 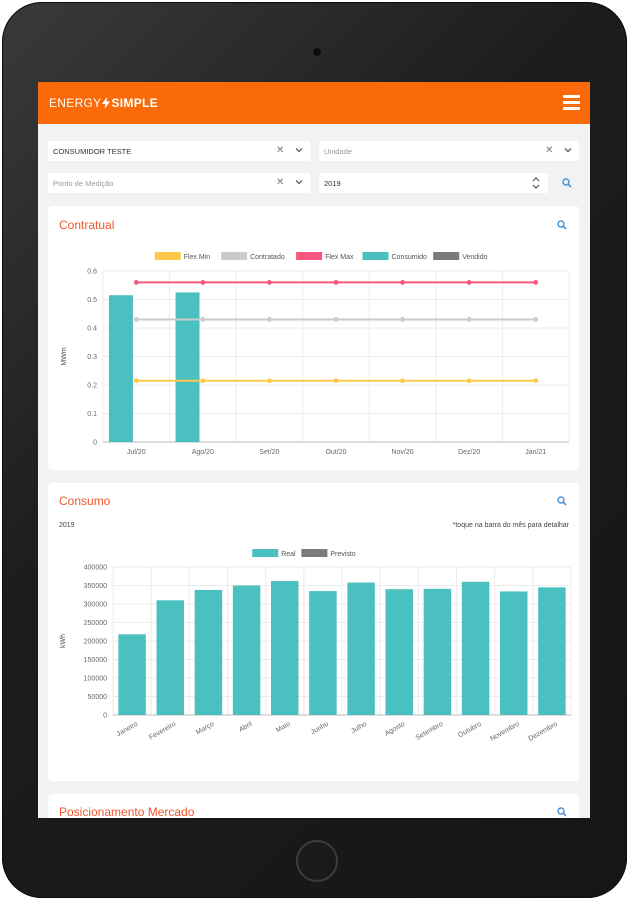 I want to click on lightning-bolt-icon, so click(x=106, y=102).